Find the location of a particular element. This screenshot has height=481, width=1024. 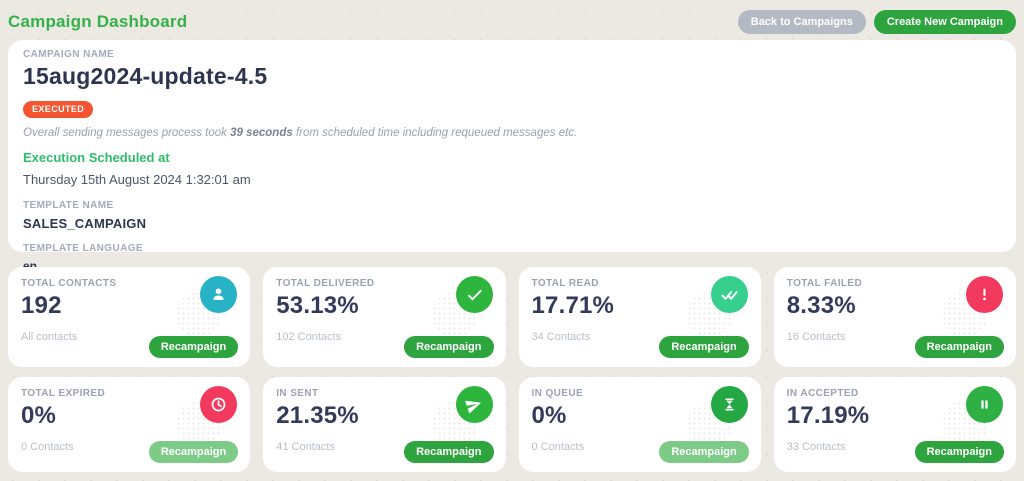

stat-subtext: 33 Contacts is located at coordinates (816, 447).